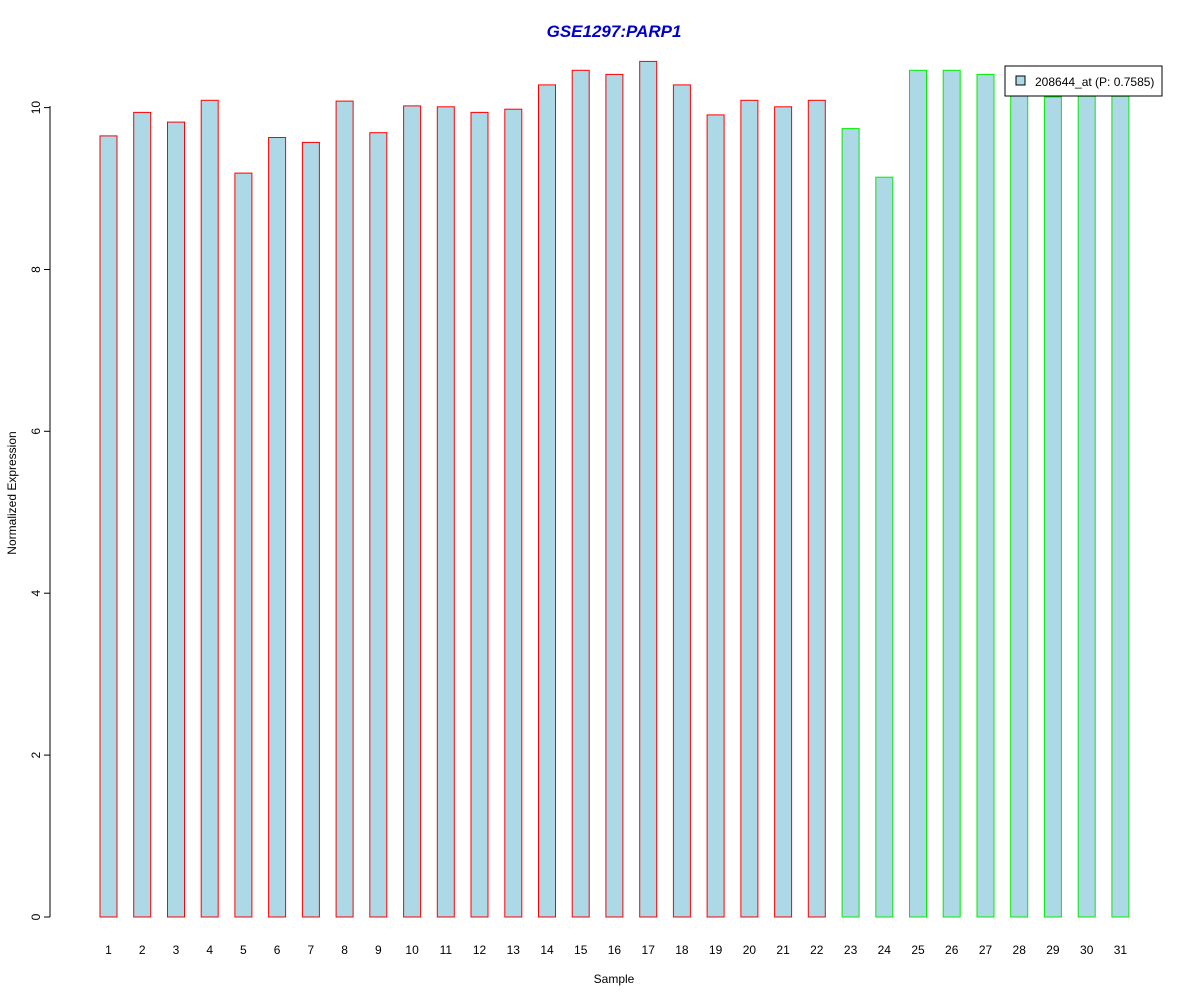 The height and width of the screenshot is (1000, 1200). I want to click on chart-title: GSE1297:PARP1, so click(614, 31).